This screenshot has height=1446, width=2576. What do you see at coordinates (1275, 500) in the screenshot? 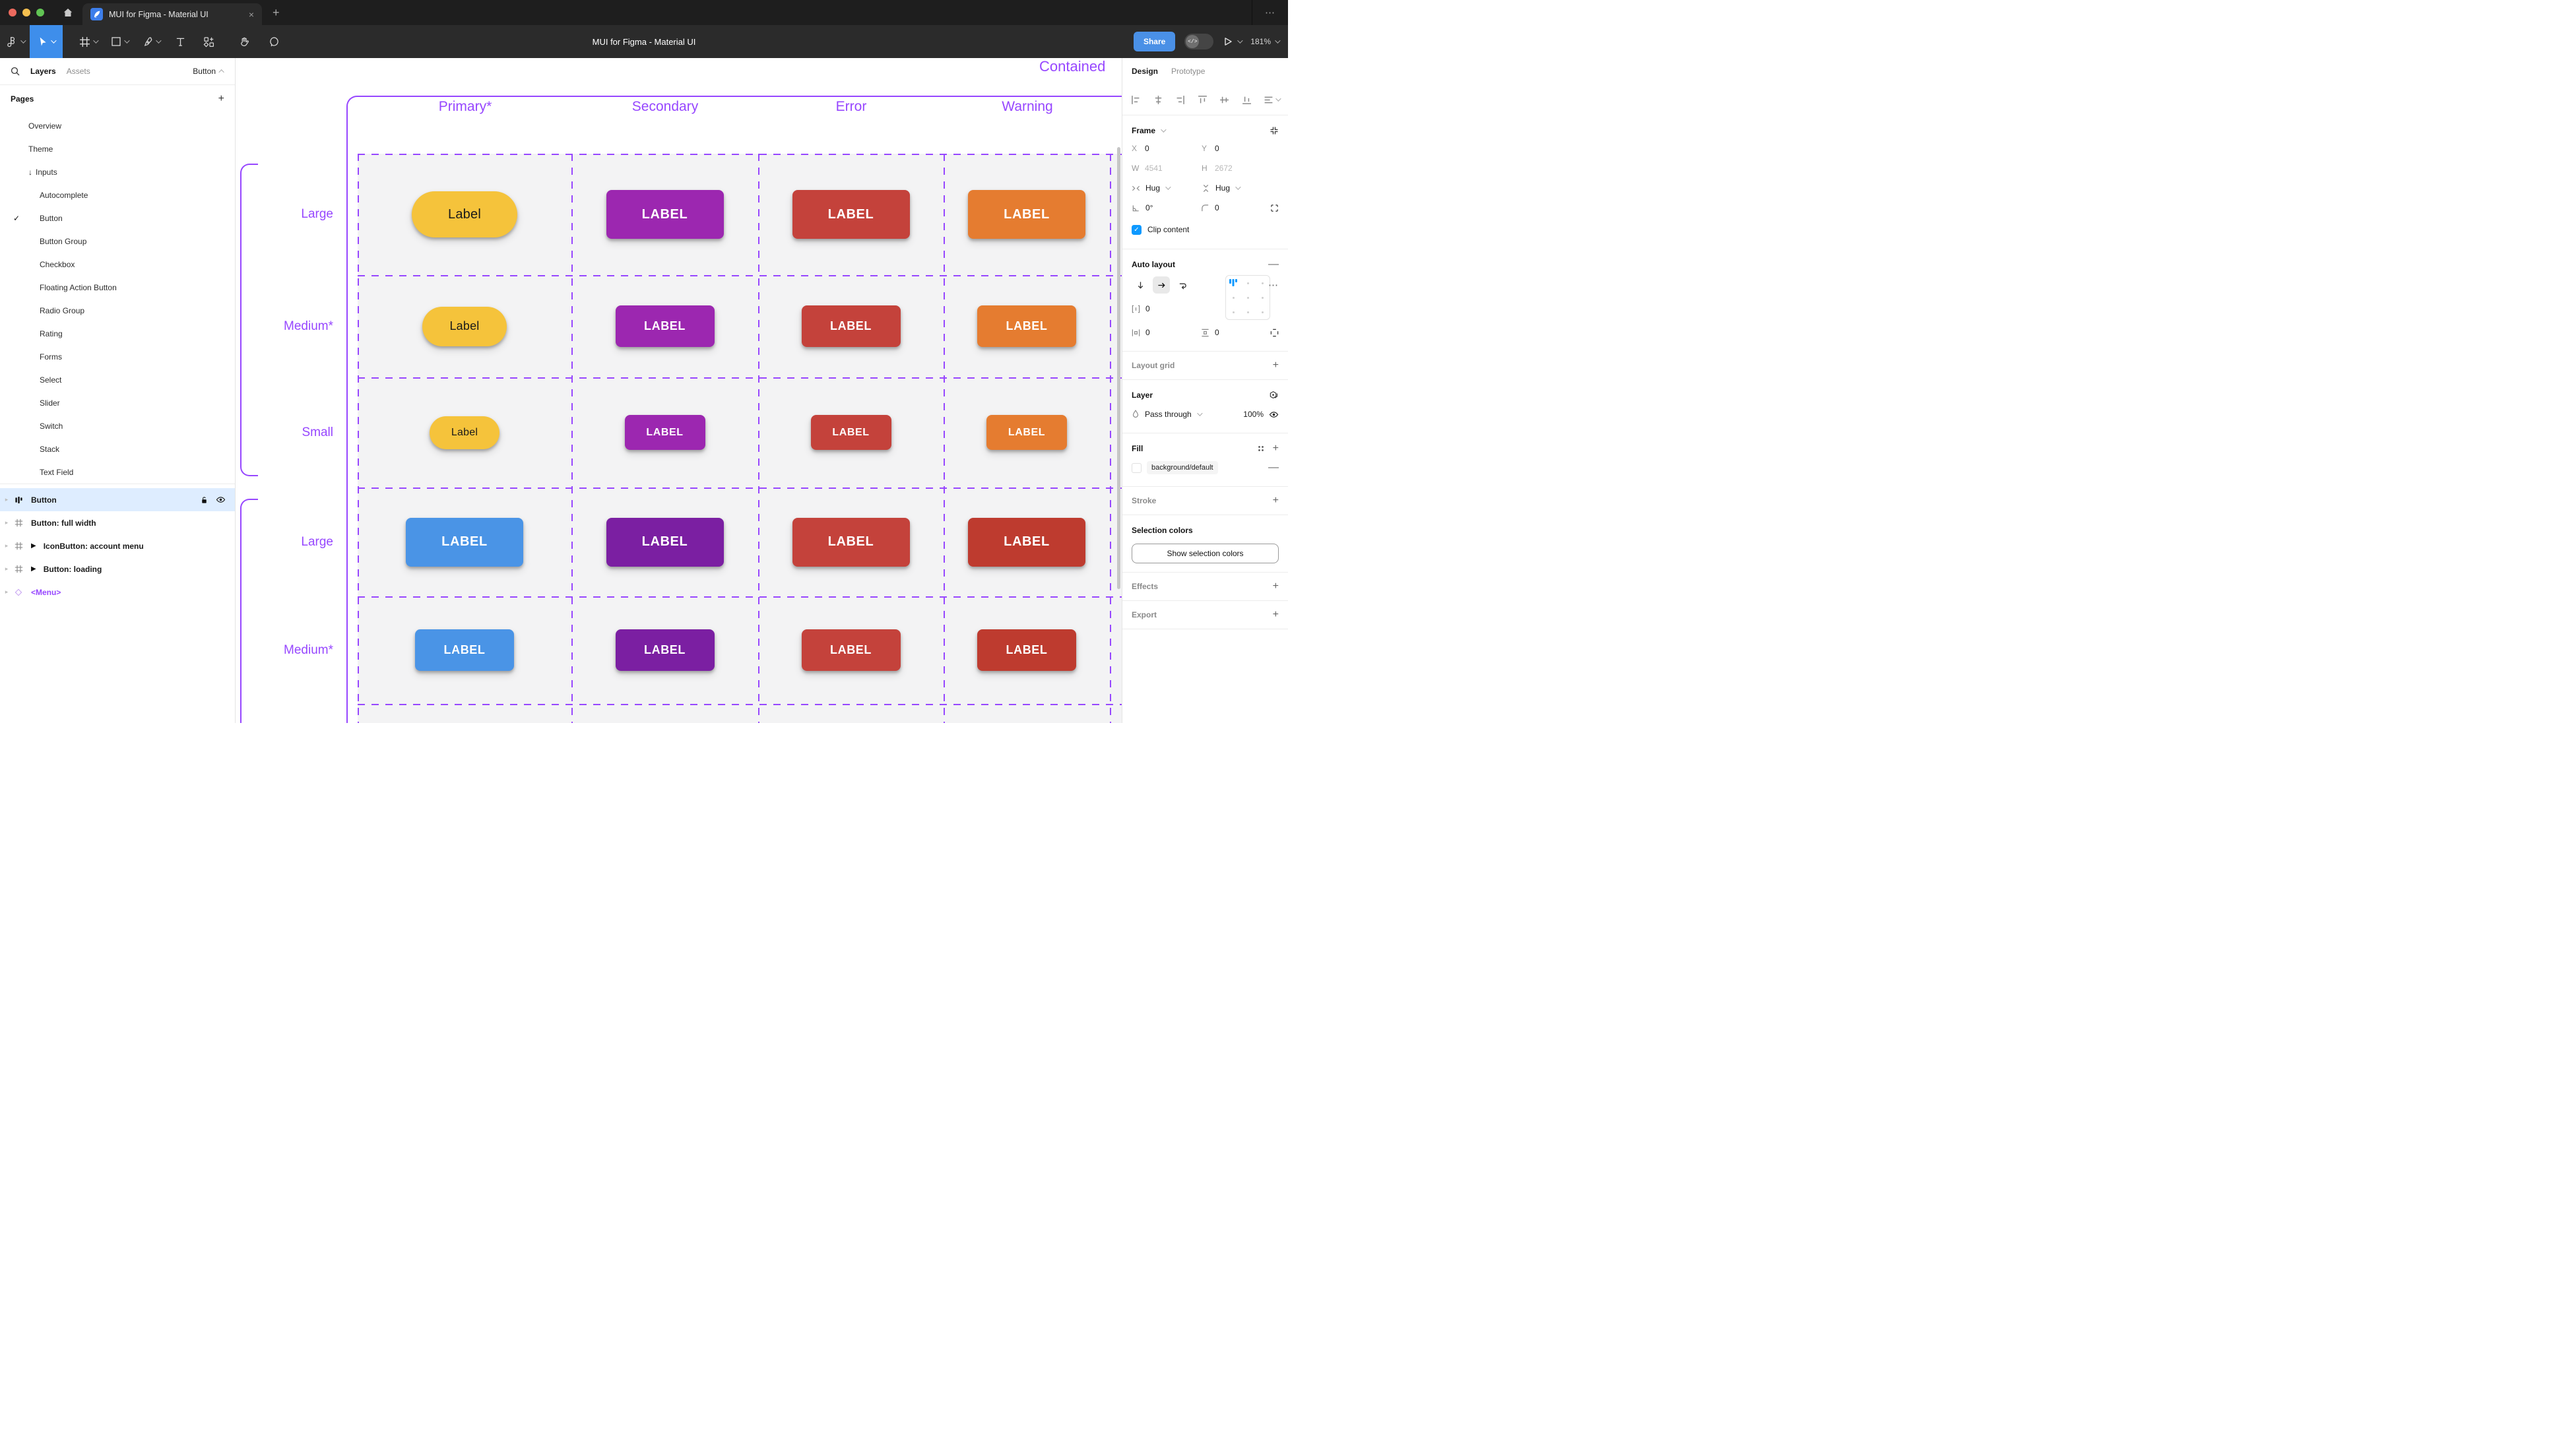
I see `add-stroke-button: +` at bounding box center [1275, 500].